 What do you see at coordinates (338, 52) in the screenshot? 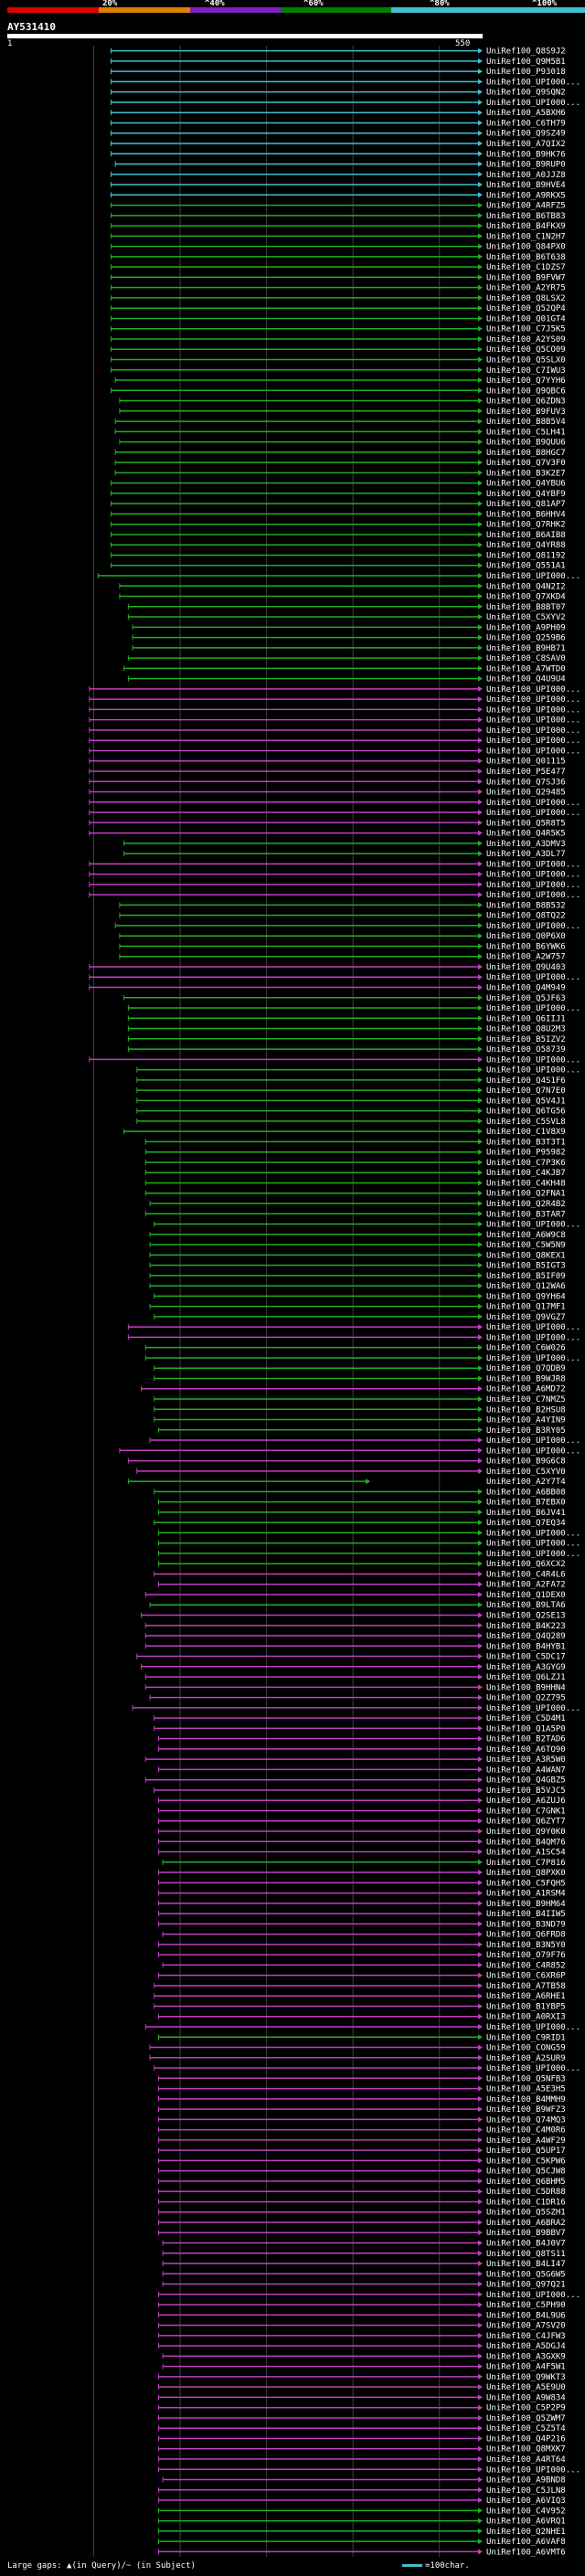
I see `hit-row: UniRef100_Q8S9J2` at bounding box center [338, 52].